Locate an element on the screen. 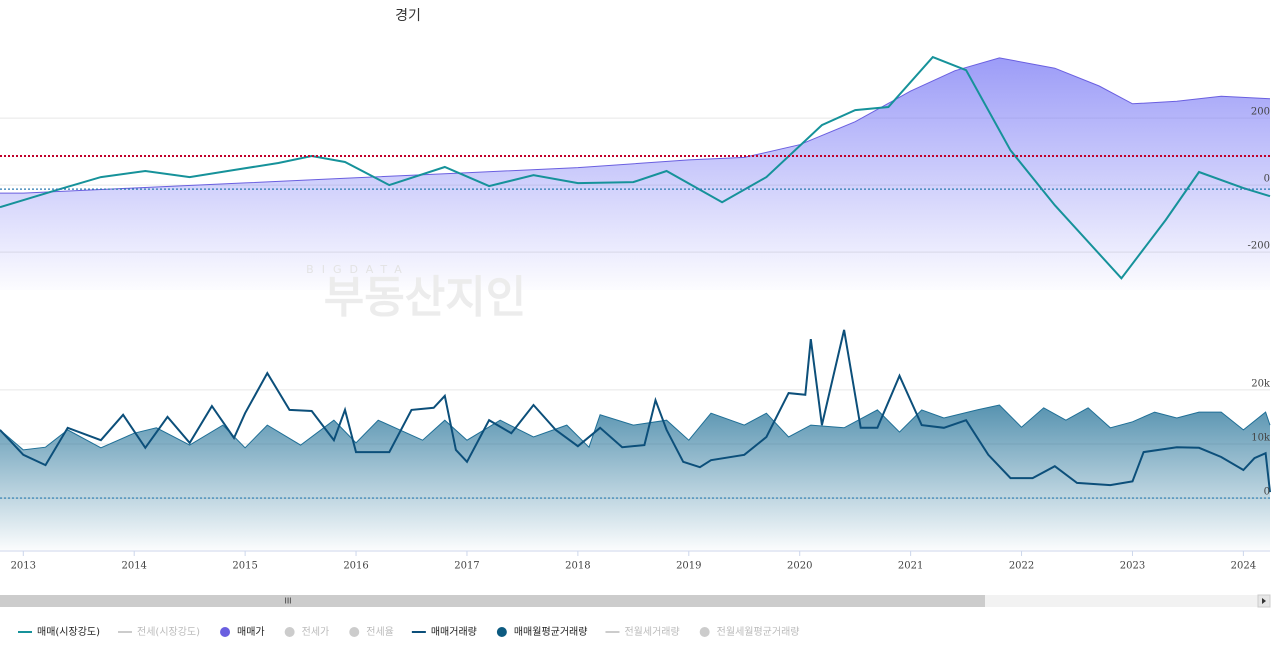 This screenshot has height=662, width=1280. legend-label: 전세(시장강도) is located at coordinates (168, 632).